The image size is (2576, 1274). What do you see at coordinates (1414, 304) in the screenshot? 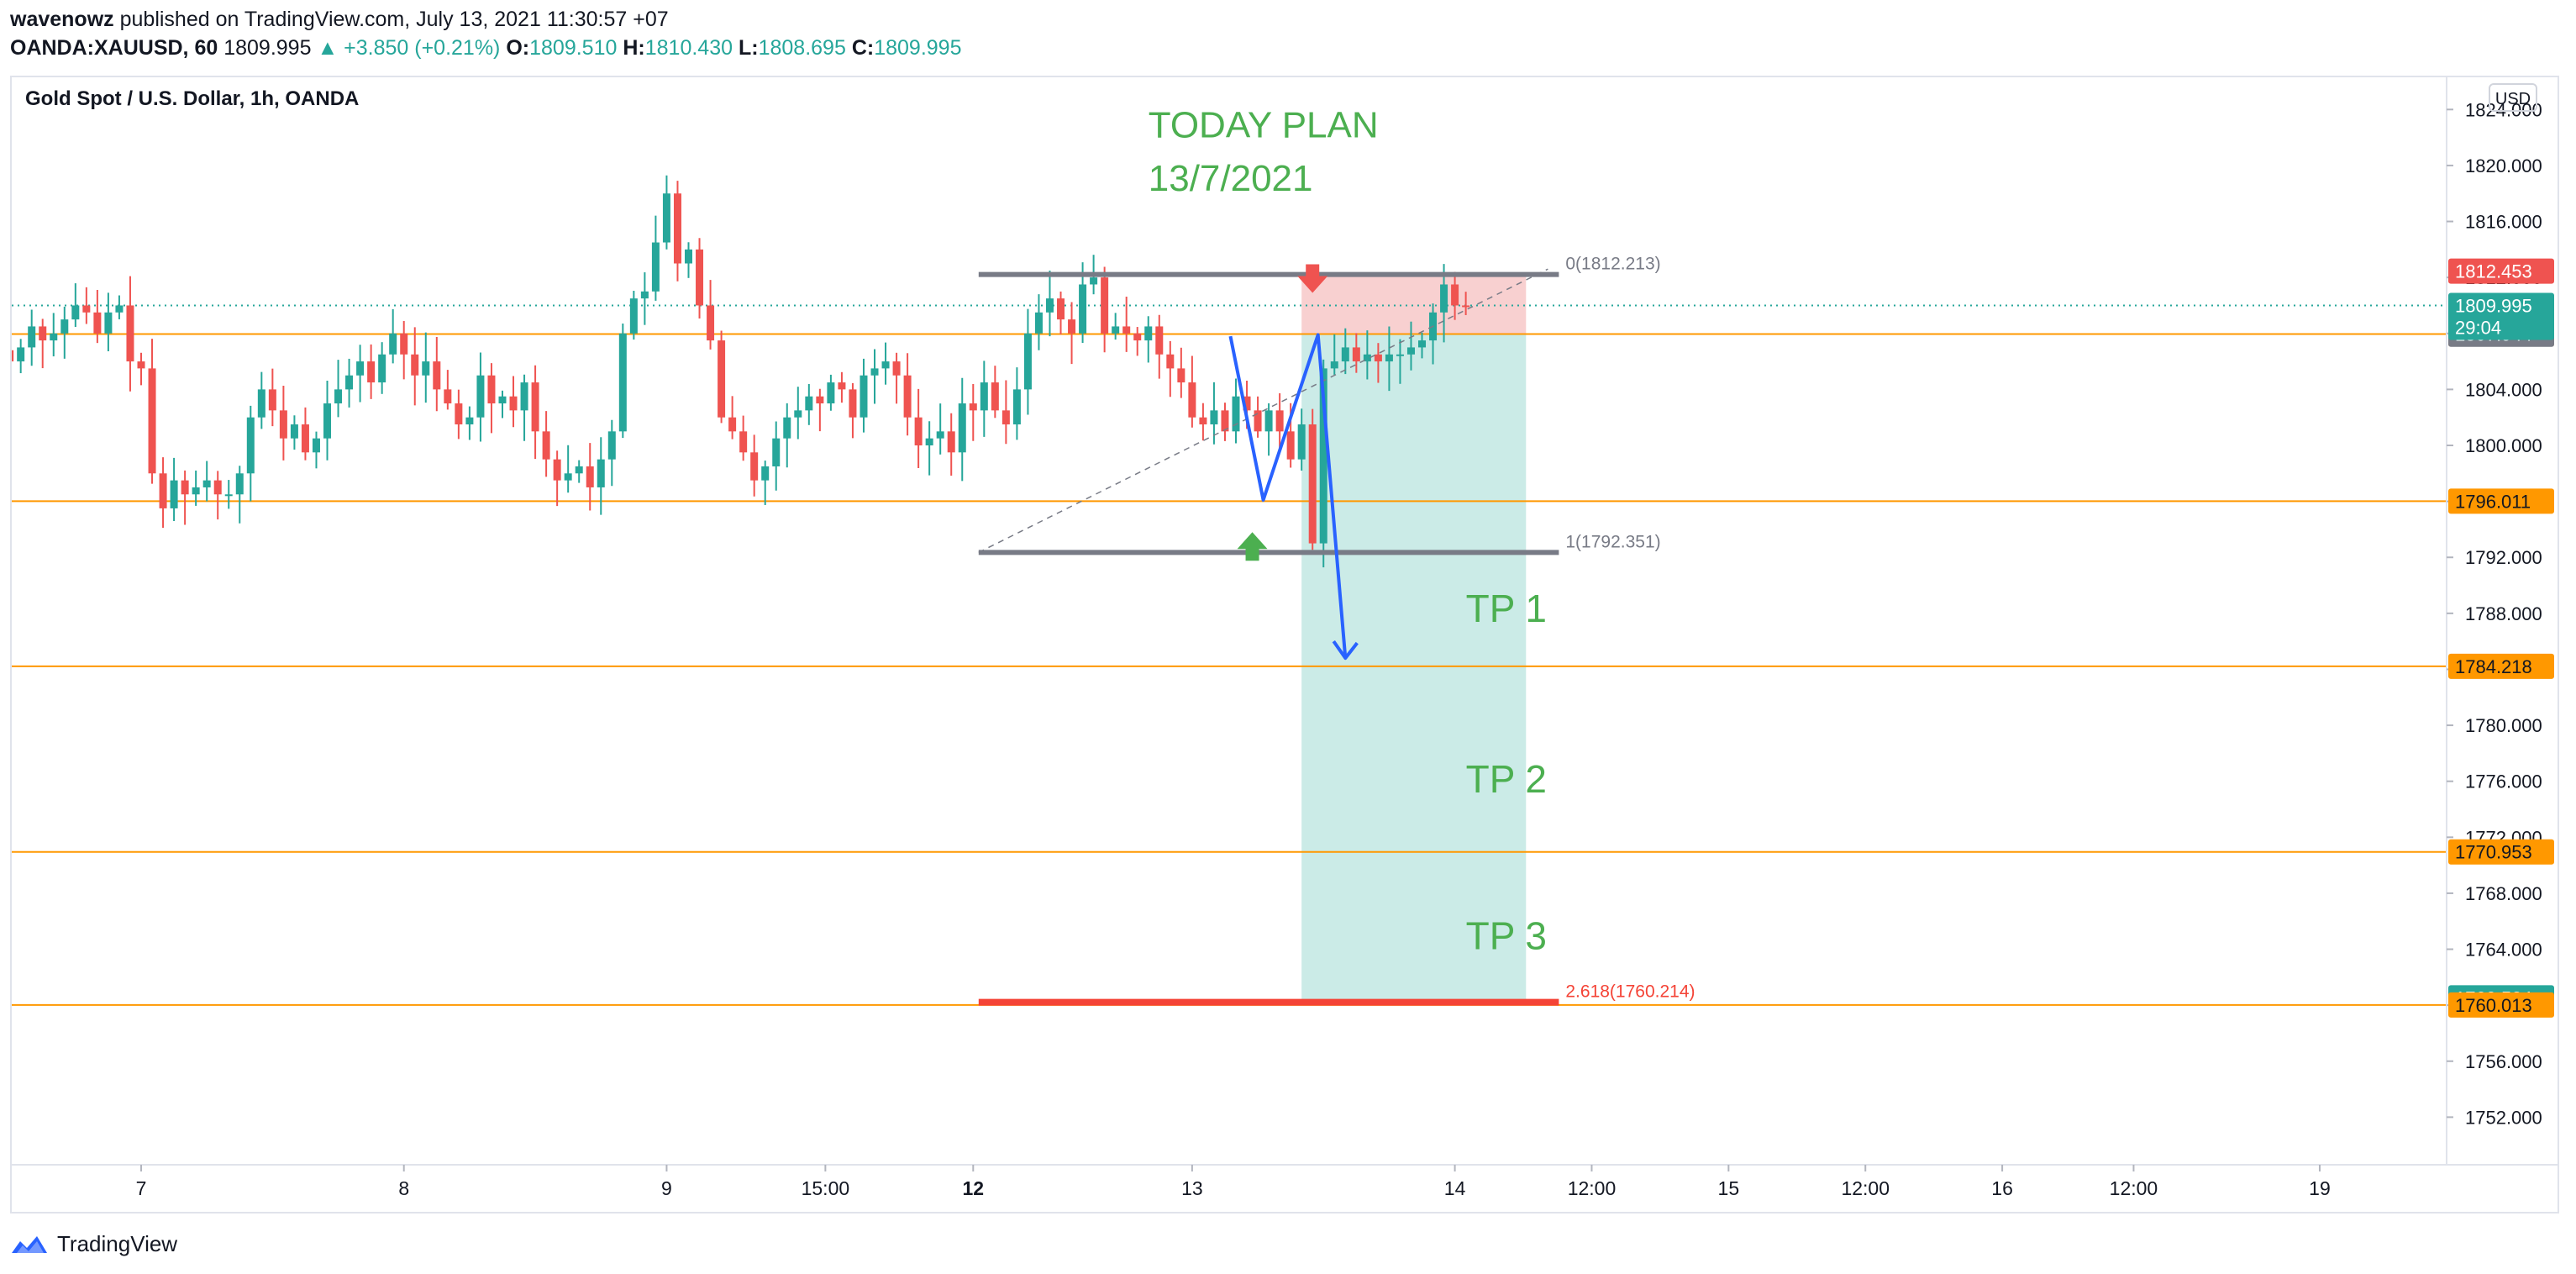
I see `stop-loss-zone` at bounding box center [1414, 304].